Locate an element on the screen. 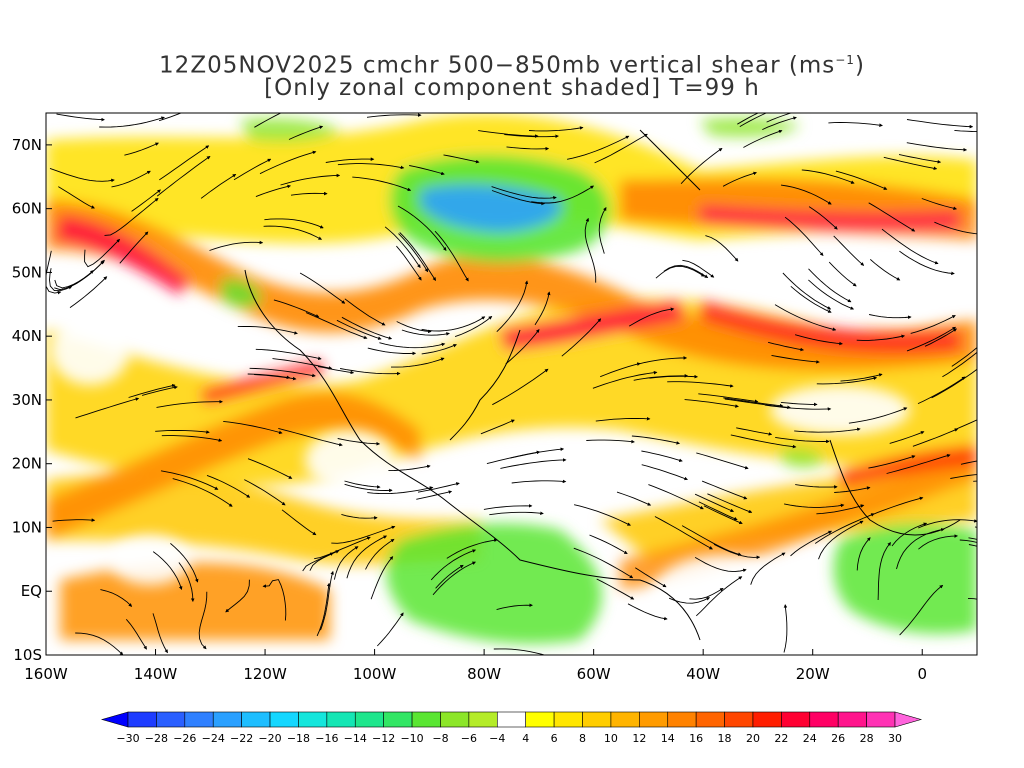 This screenshot has height=768, width=1024. colorbar-label: −30 is located at coordinates (127, 738).